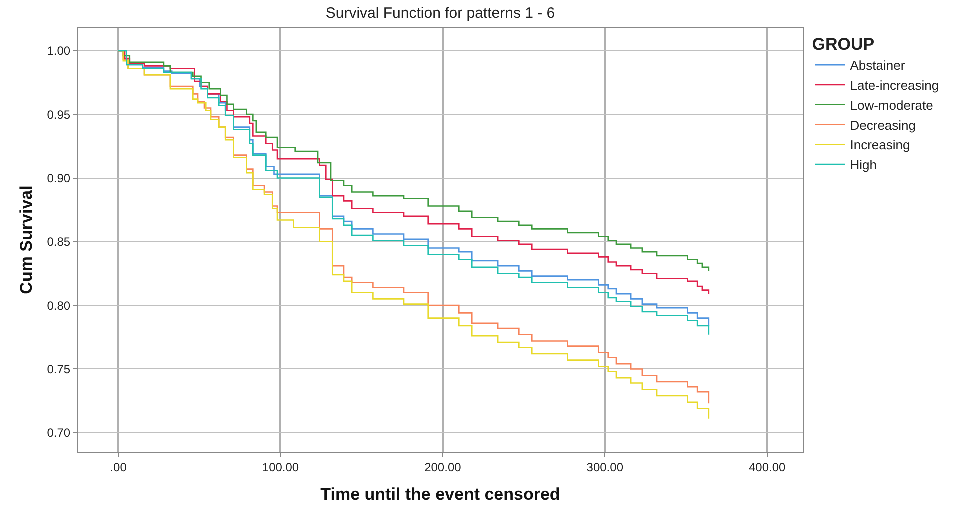  What do you see at coordinates (59, 305) in the screenshot?
I see `y-tick-label: 0.80` at bounding box center [59, 305].